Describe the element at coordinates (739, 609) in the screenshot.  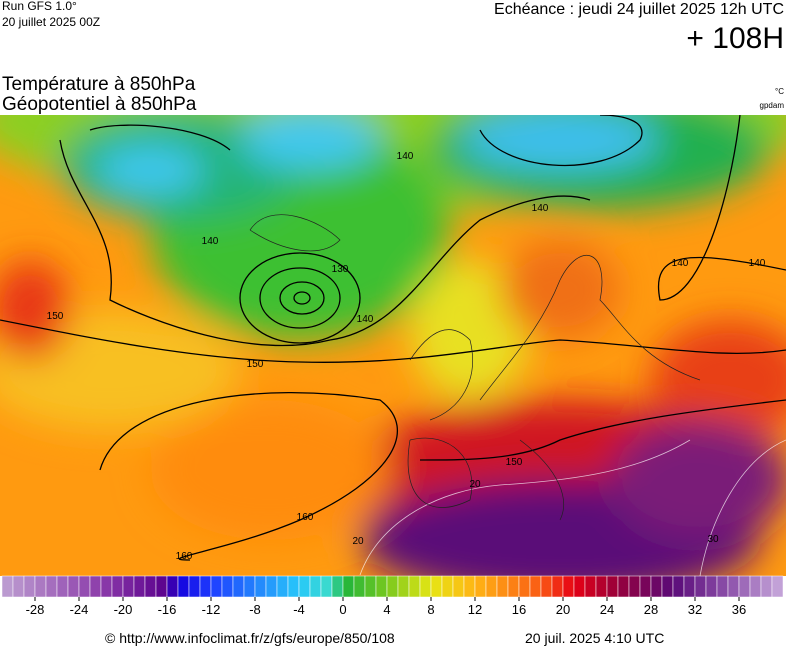
I see `colorbar-tick-label: 36` at that location.